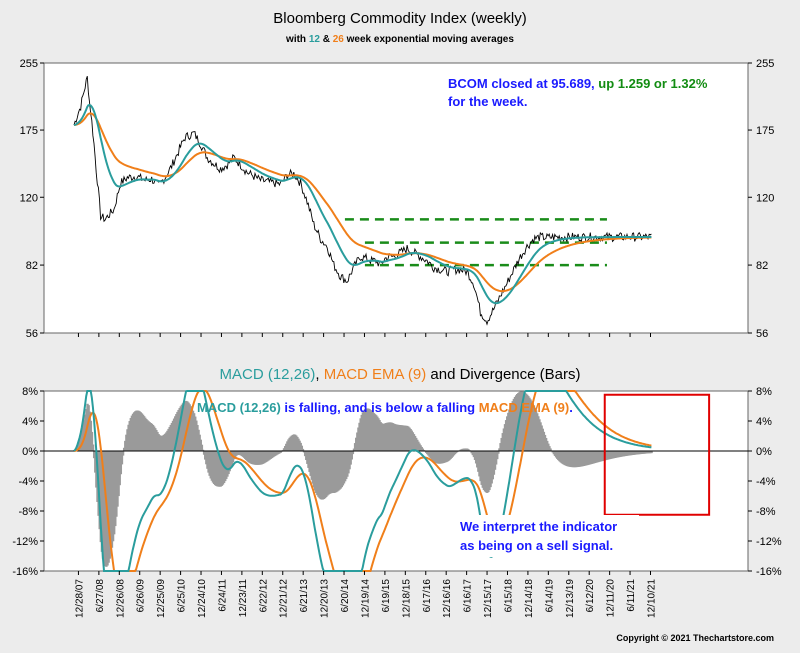 This screenshot has width=800, height=658. Describe the element at coordinates (339, 39) in the screenshot. I see `subtitle-slow: 26` at that location.